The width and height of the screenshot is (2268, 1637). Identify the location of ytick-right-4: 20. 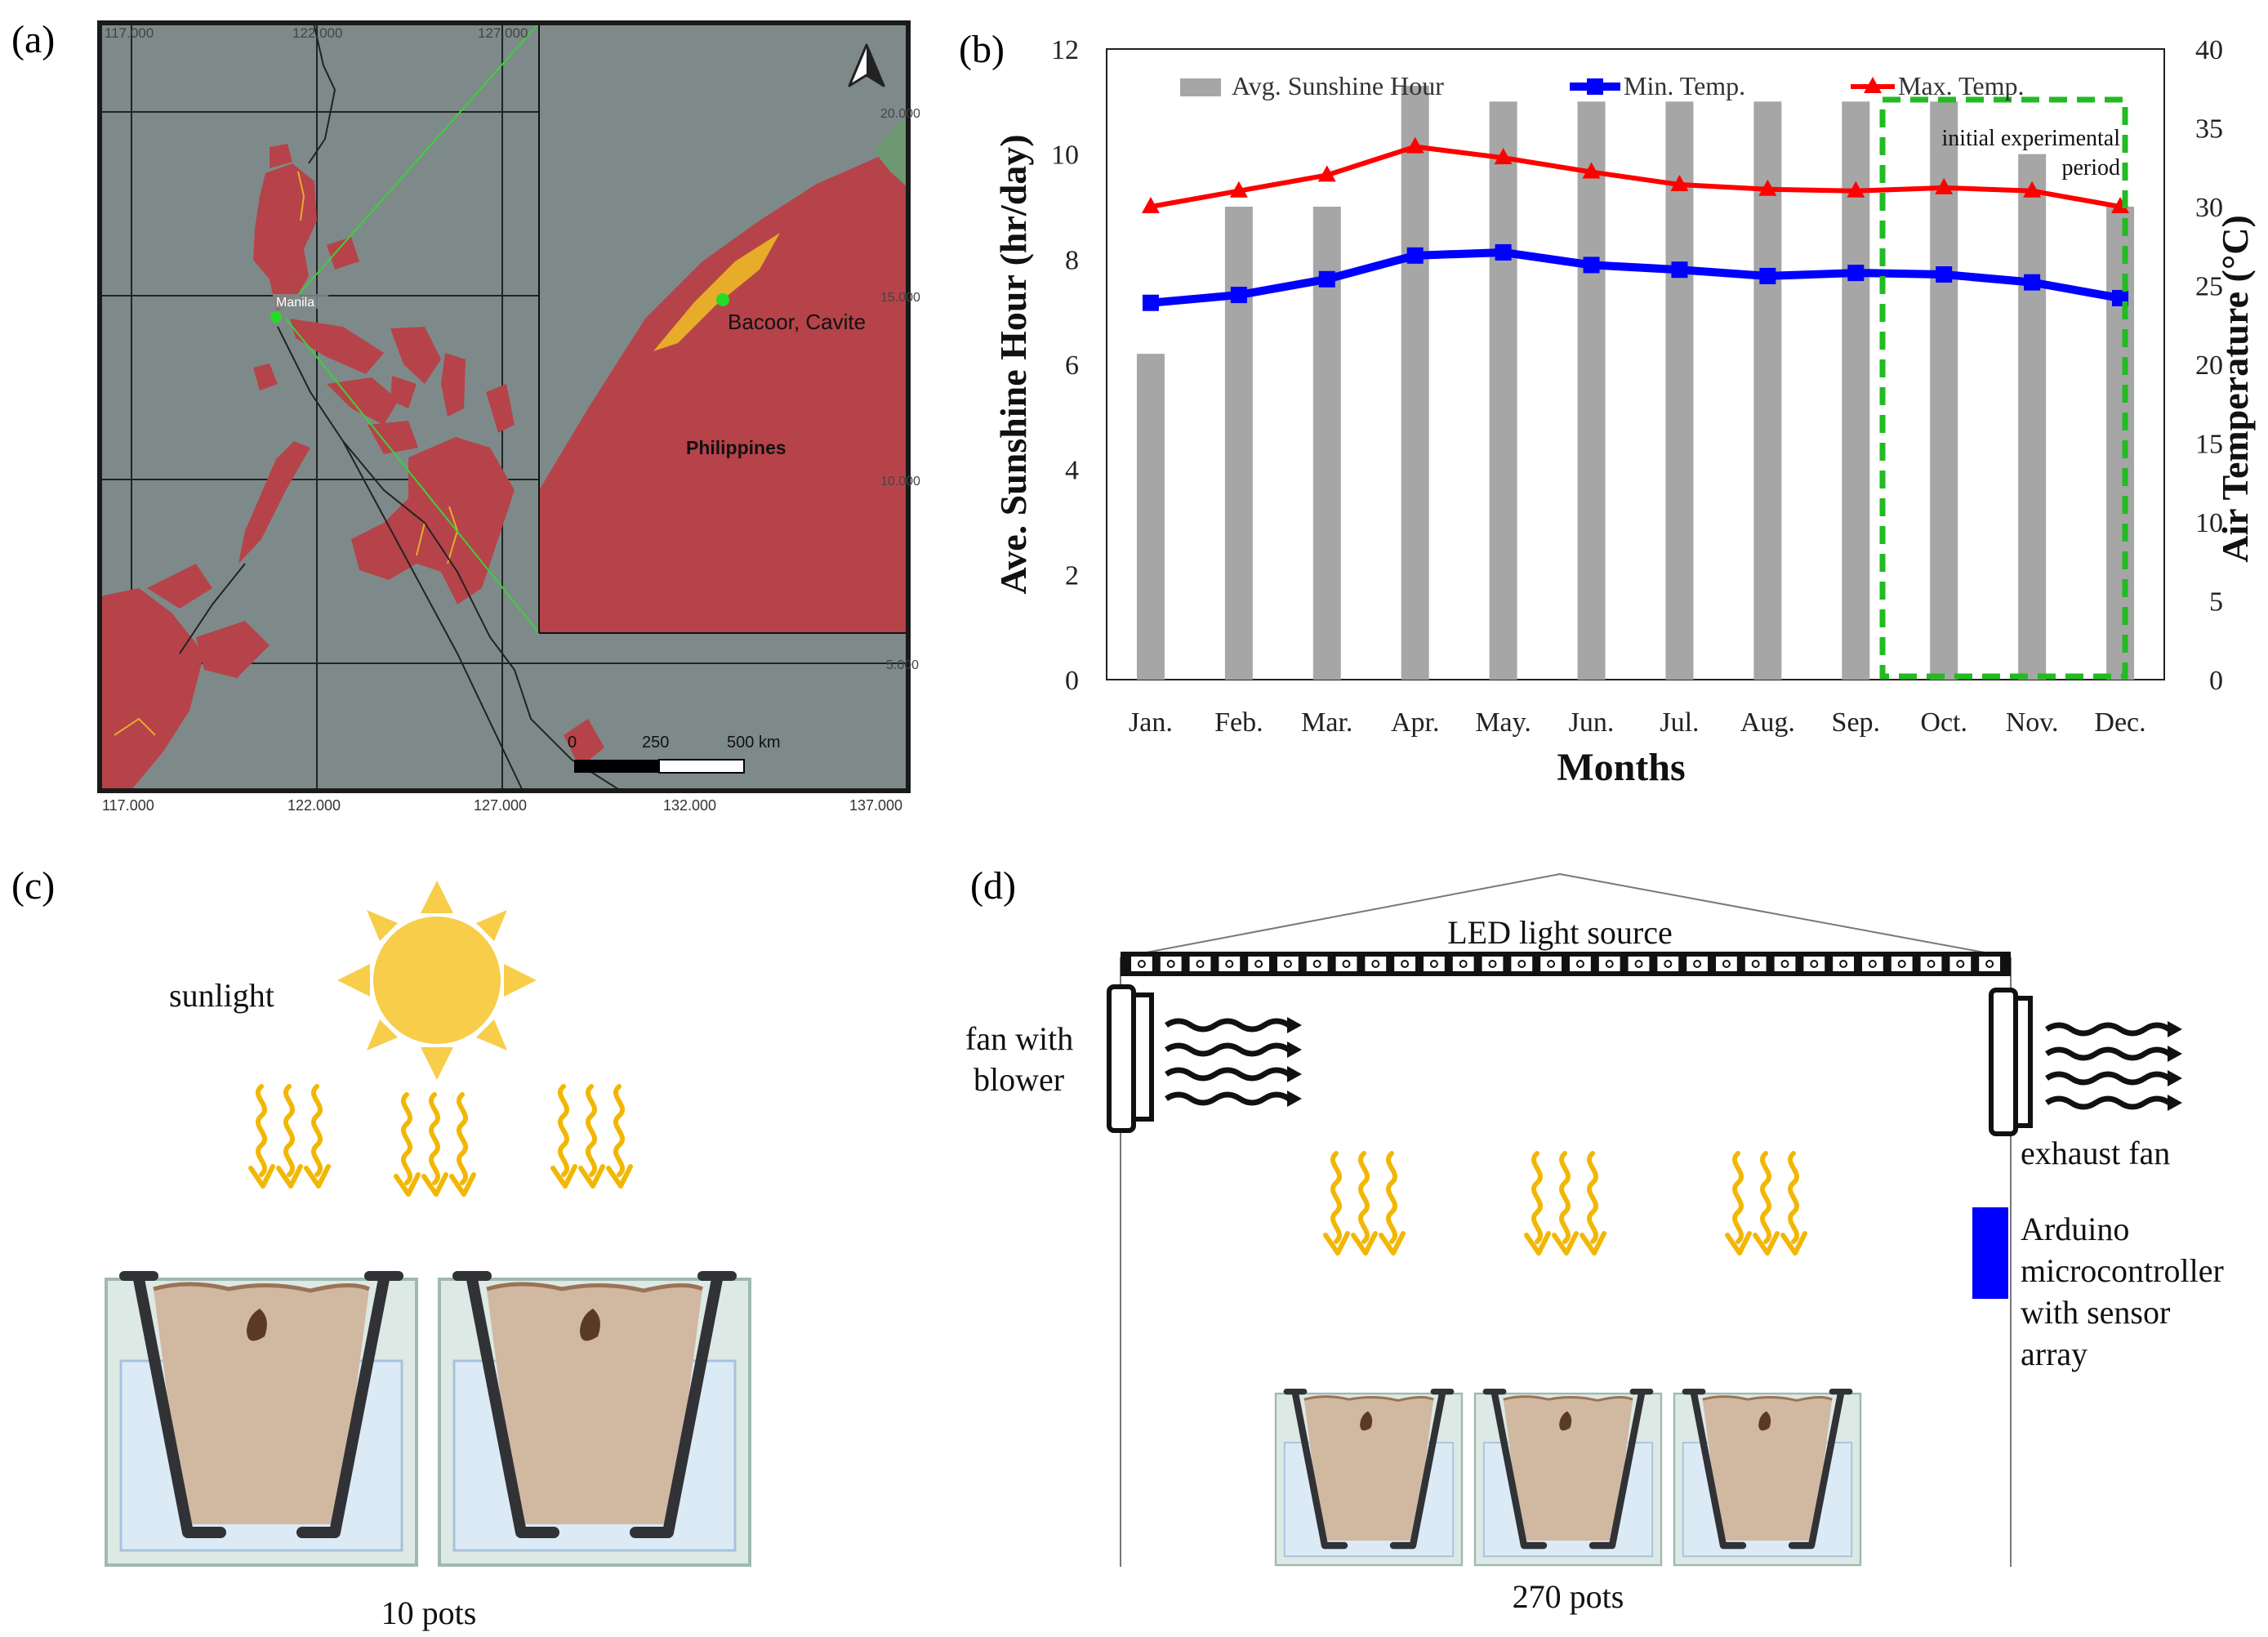
(2209, 365).